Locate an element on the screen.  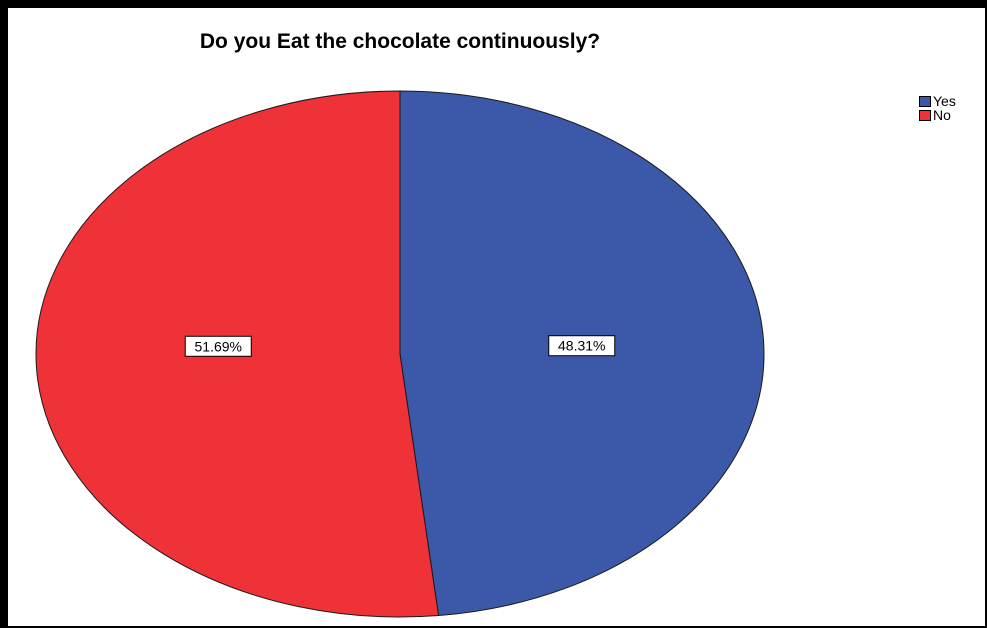
data-label-box-no is located at coordinates (218, 346).